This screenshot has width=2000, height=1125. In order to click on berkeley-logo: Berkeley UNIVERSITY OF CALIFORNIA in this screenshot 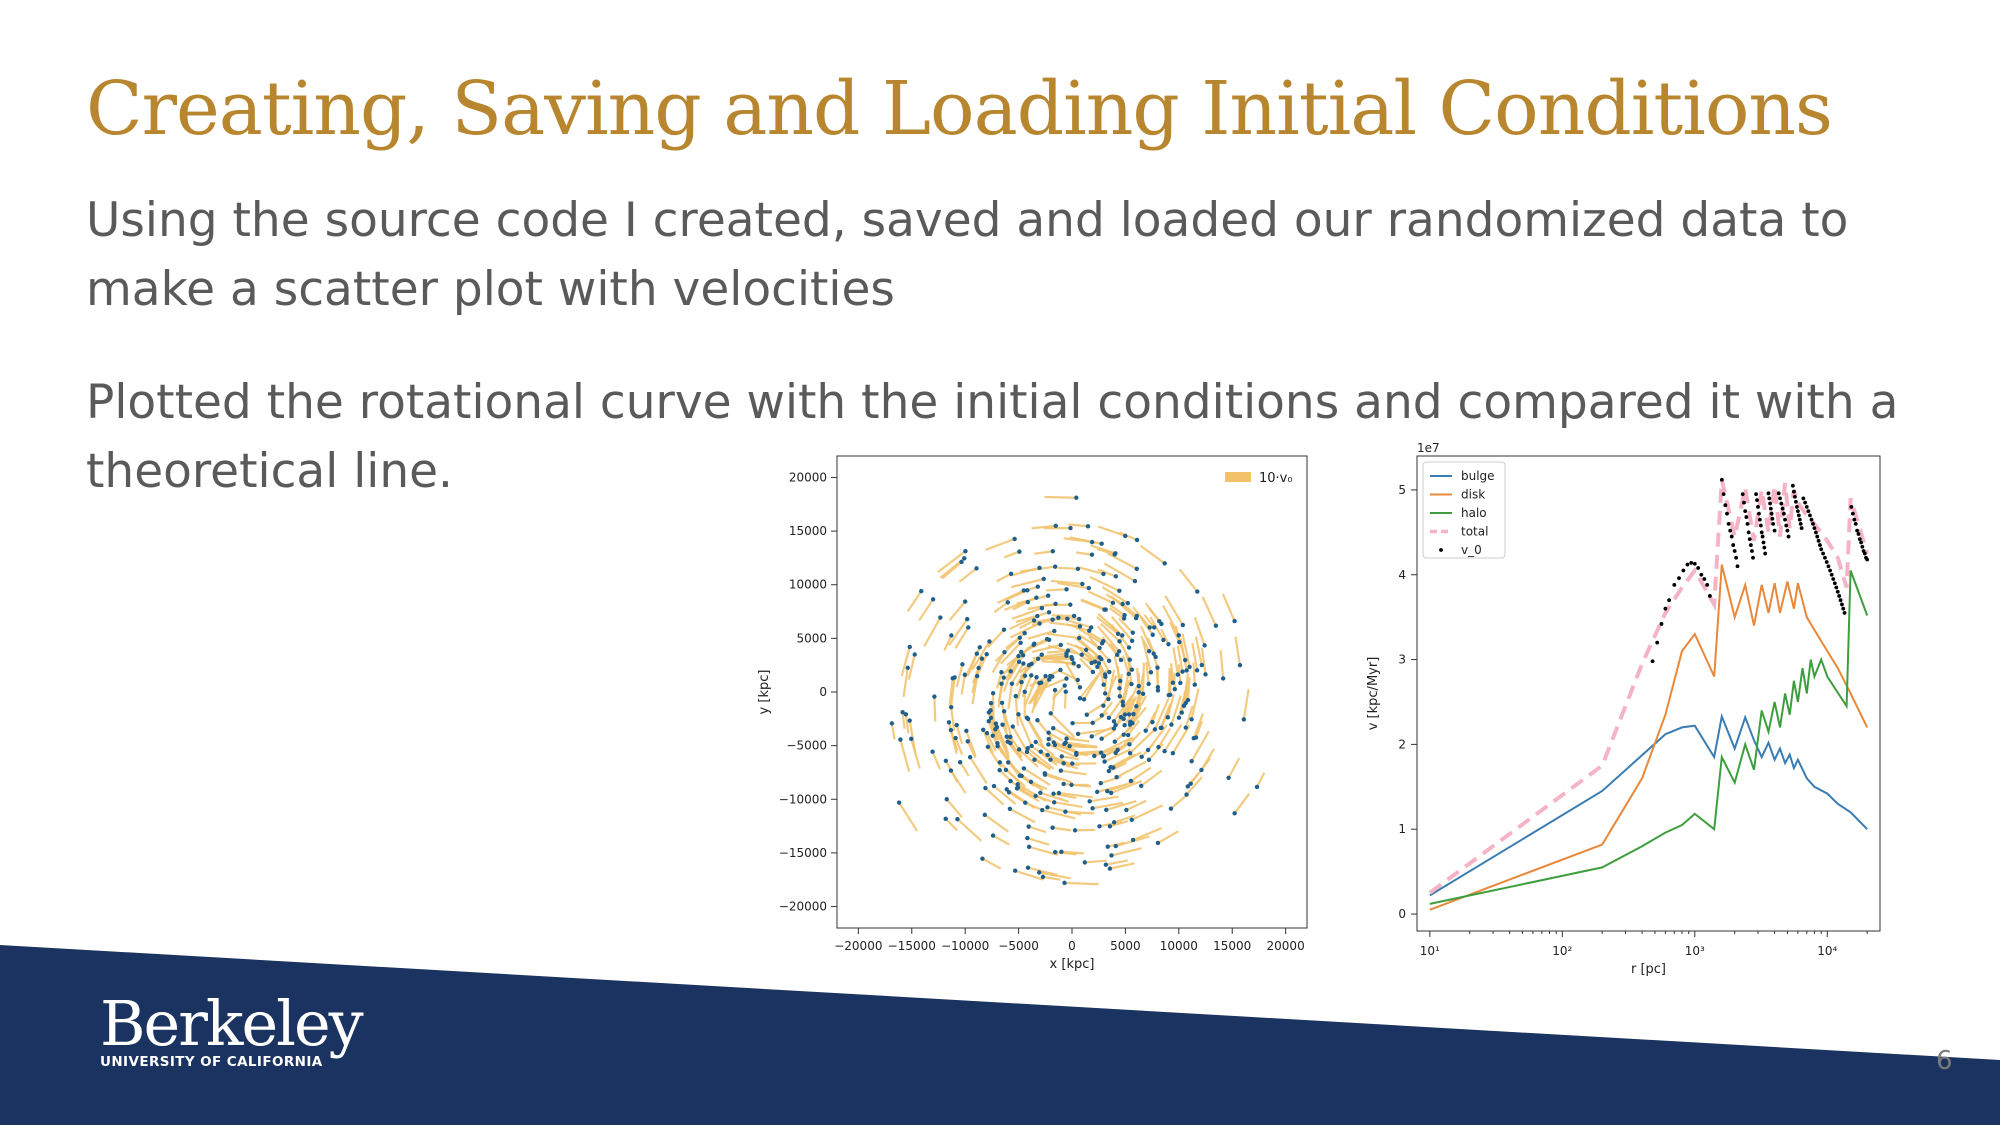, I will do `click(232, 1031)`.